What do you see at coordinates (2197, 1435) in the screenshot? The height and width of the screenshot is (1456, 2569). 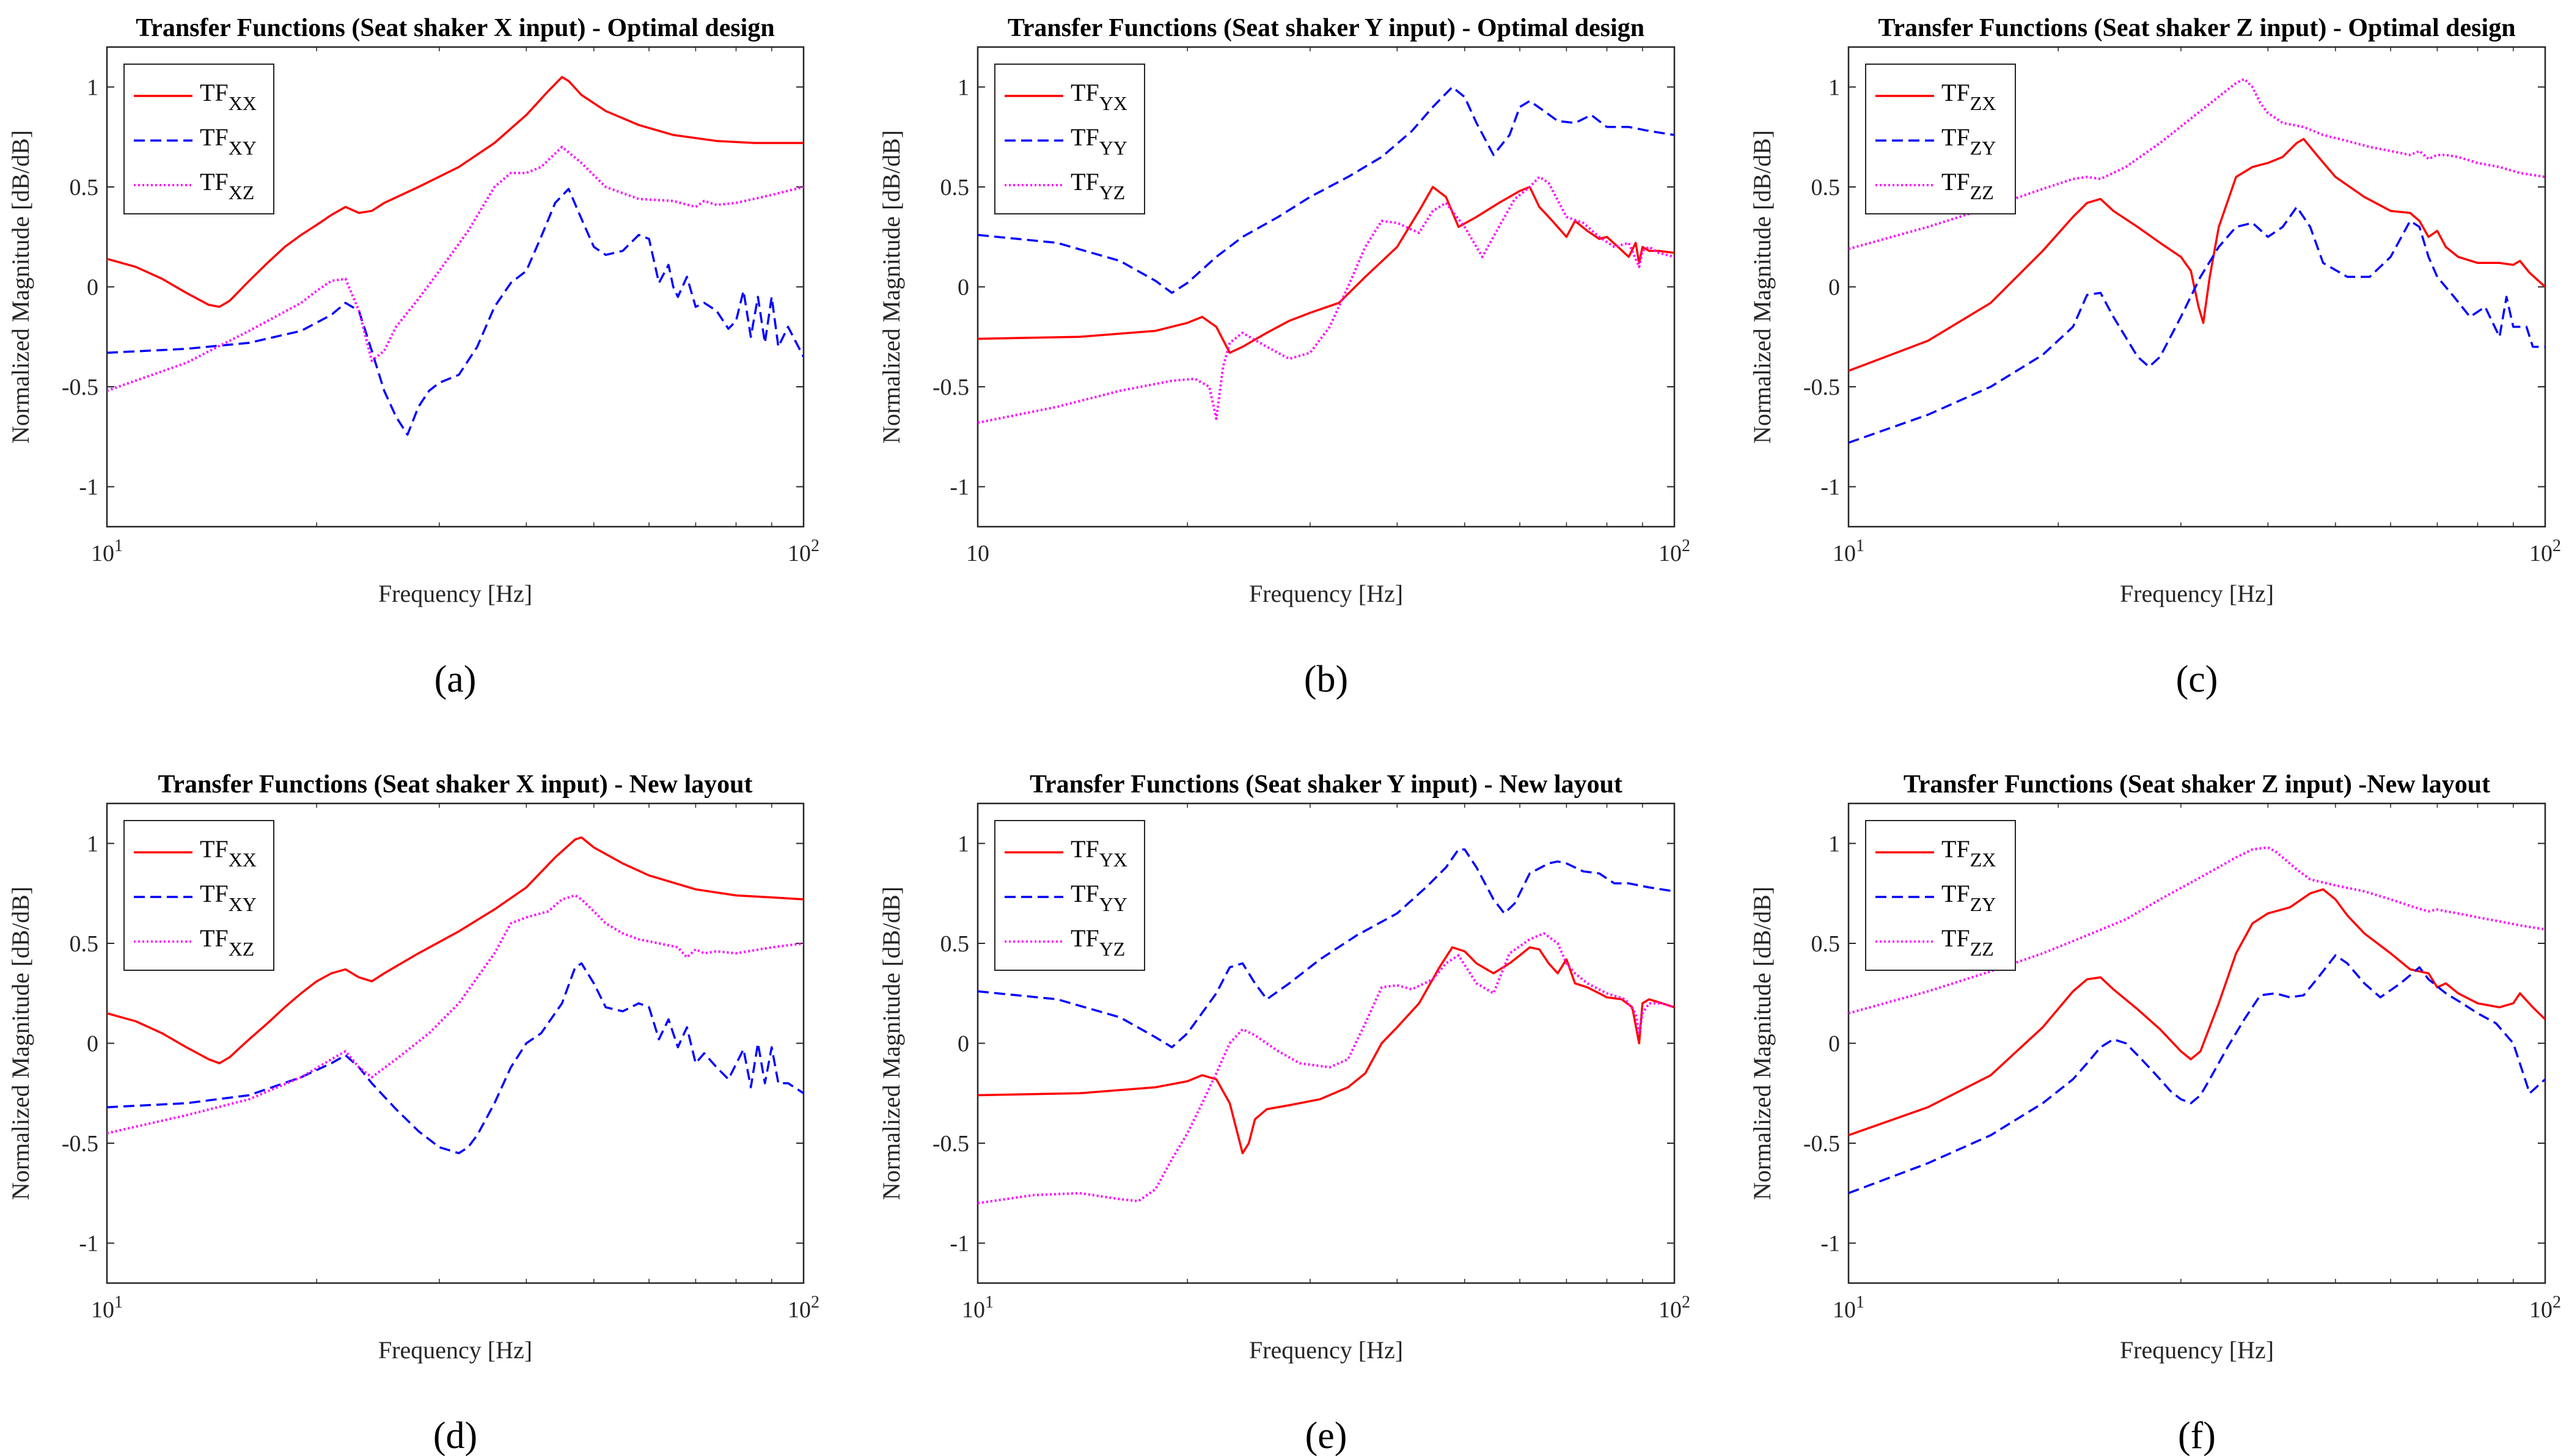 I see `panel-label: (f)` at bounding box center [2197, 1435].